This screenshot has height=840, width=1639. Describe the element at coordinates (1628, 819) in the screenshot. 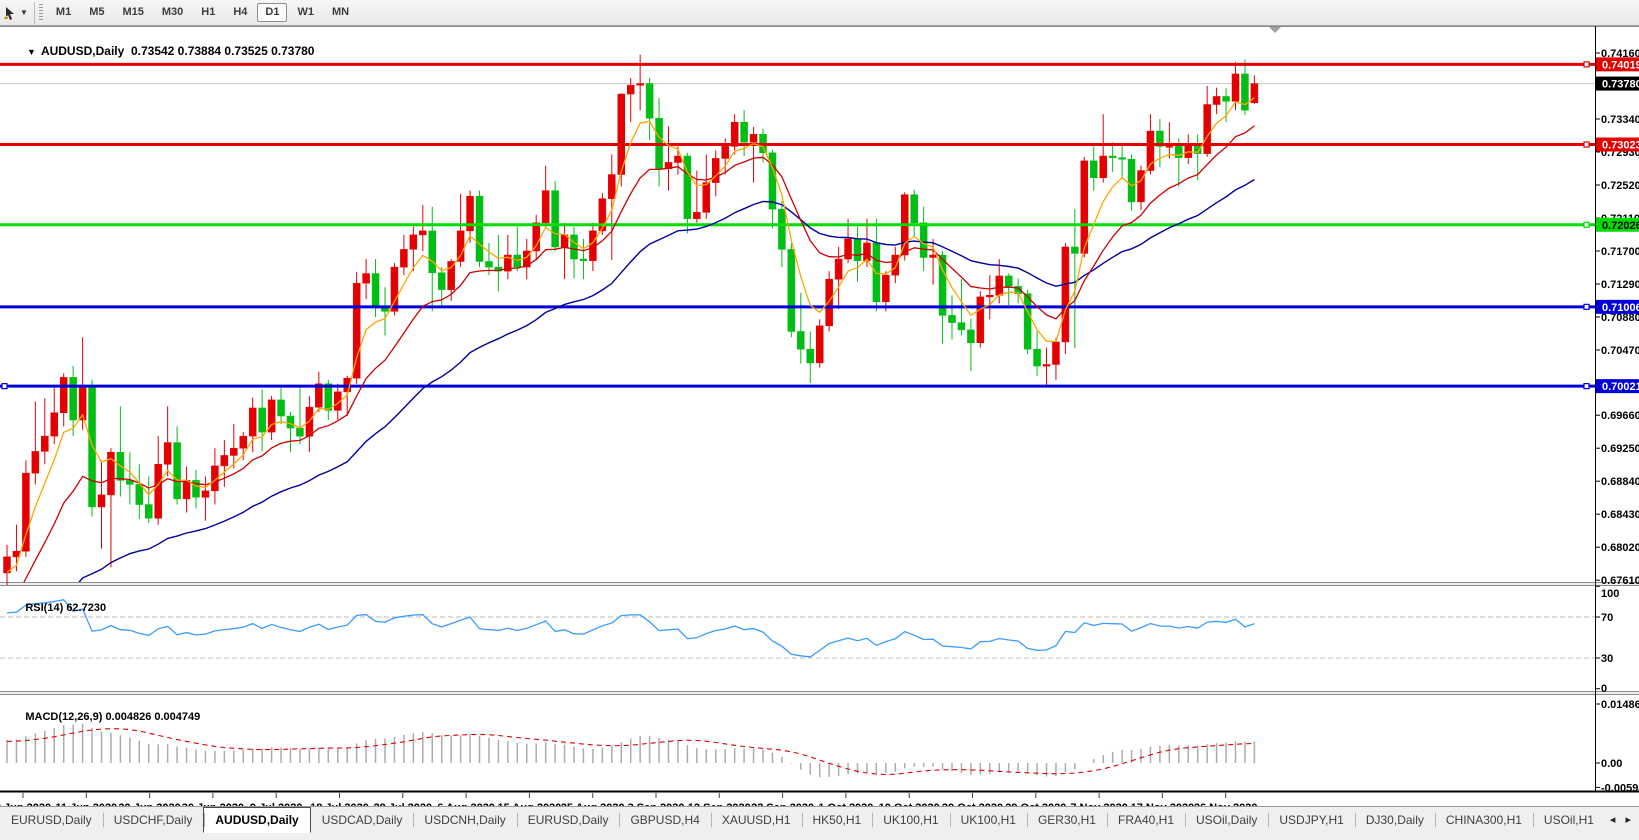

I see `tab-scroll-right-icon: ▸` at that location.